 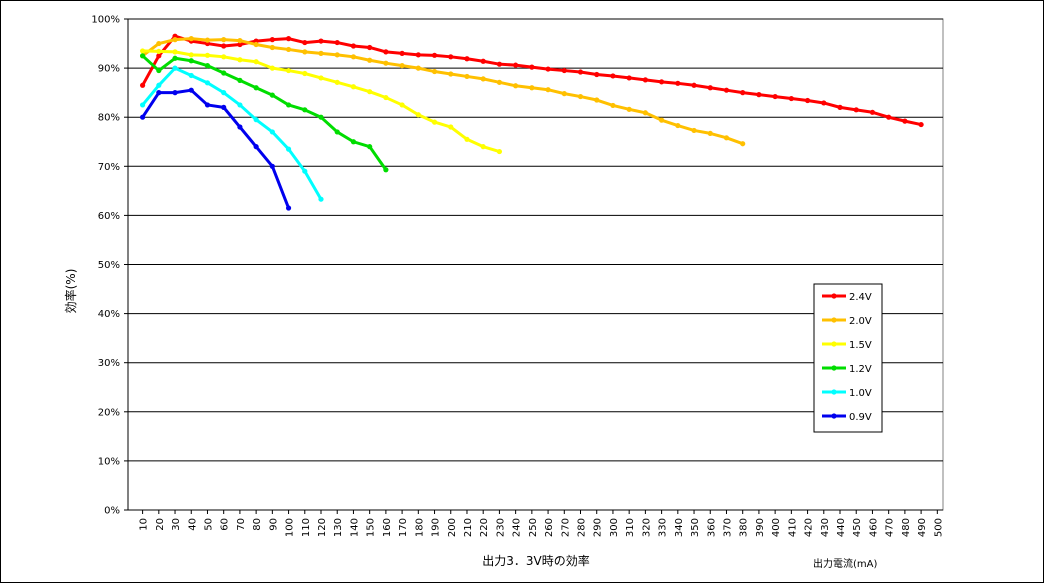 I want to click on x-tick-label: 430, so click(x=825, y=527).